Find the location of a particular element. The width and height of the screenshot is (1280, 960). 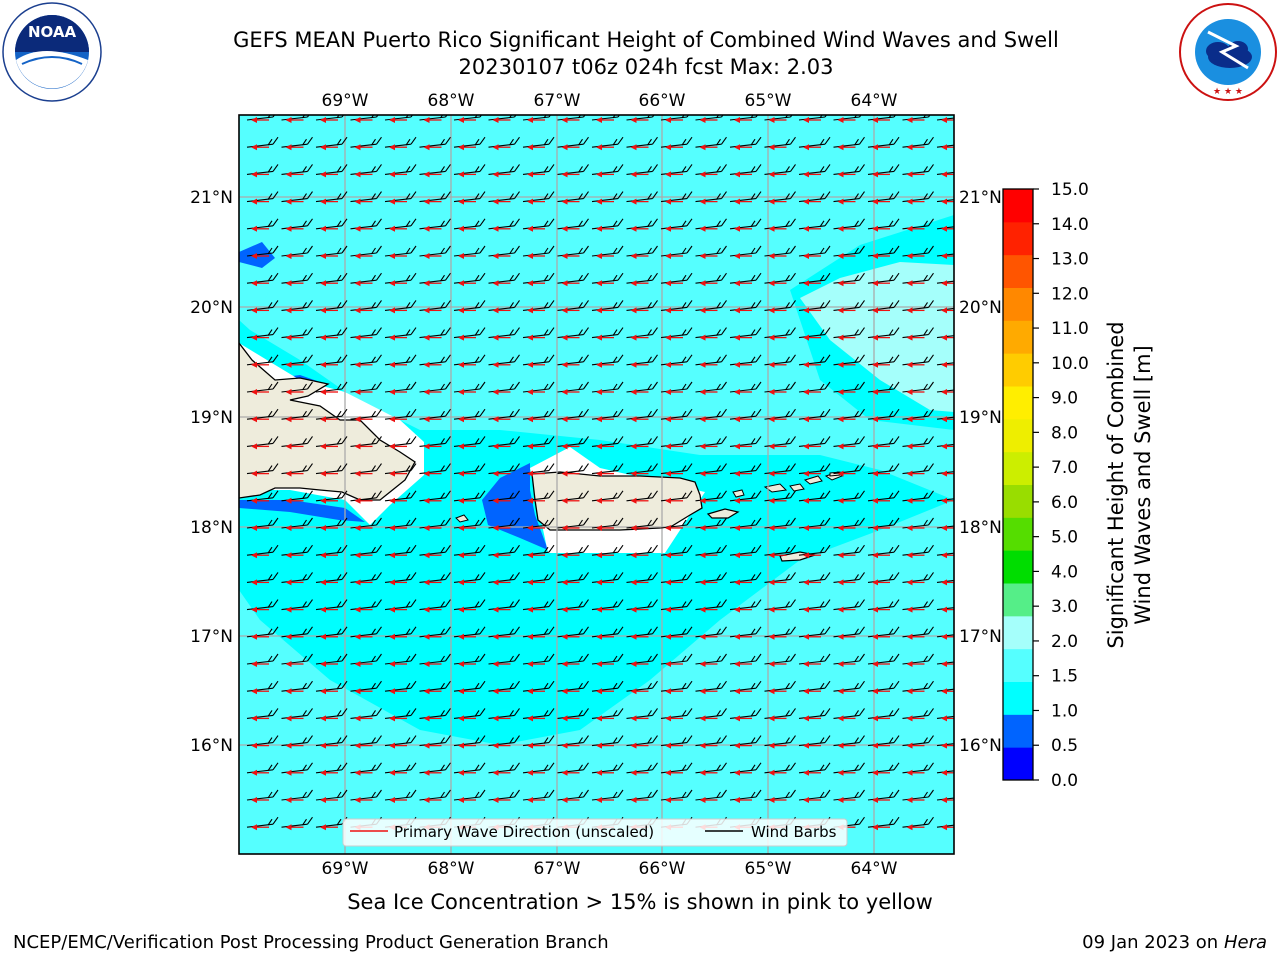

colorbar-tick-label: 15.0 is located at coordinates (1070, 190).